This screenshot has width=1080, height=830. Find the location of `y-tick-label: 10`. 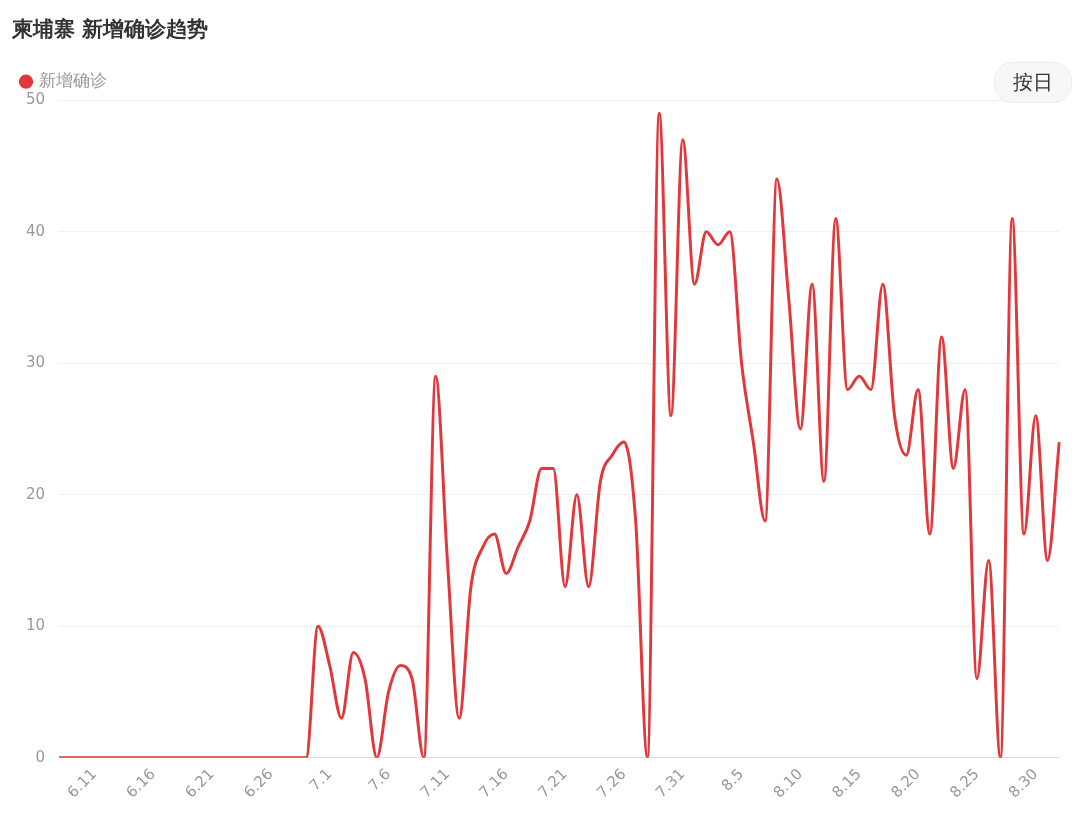

y-tick-label: 10 is located at coordinates (35, 625).